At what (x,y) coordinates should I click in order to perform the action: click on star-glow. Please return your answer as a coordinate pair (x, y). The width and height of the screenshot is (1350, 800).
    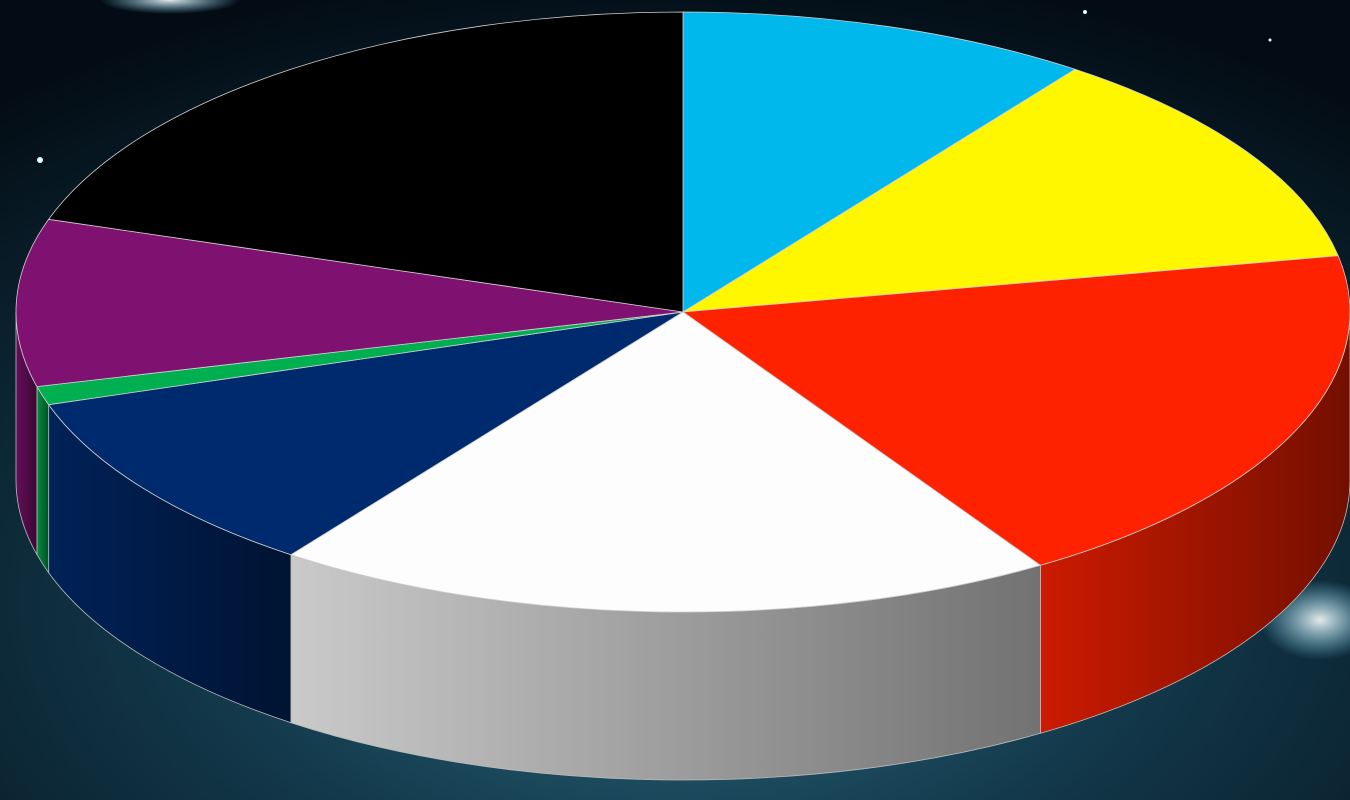
    Looking at the image, I should click on (170, 7).